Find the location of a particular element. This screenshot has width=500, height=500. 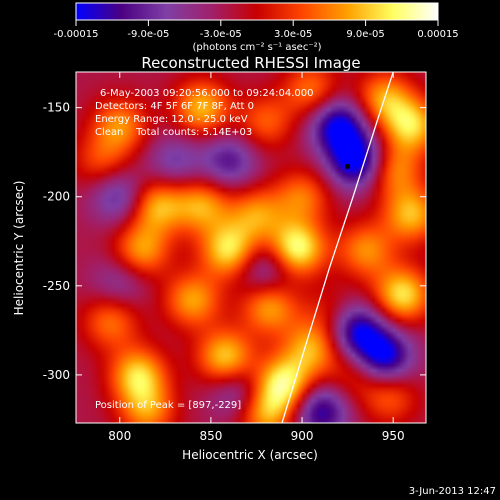

date-stamp: 3-Jun-2013 12:47 is located at coordinates (452, 491).